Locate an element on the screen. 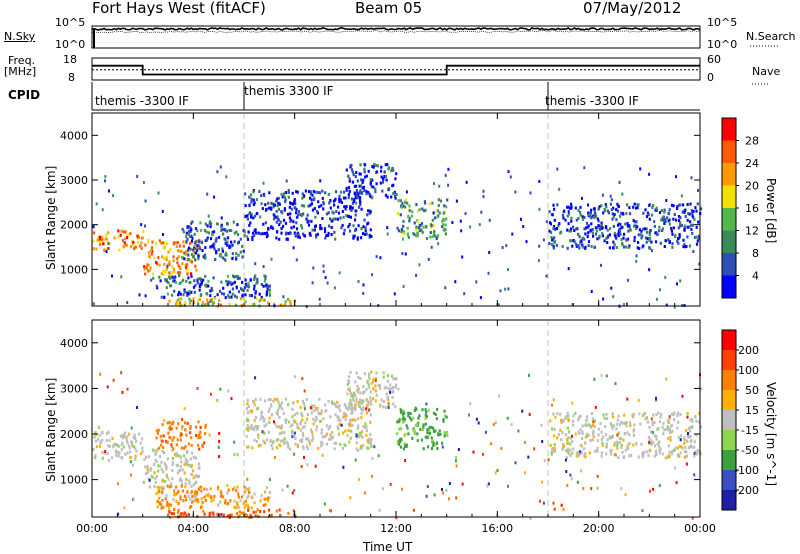 Image resolution: width=800 pixels, height=554 pixels. velocity-colorbar-label: -100 is located at coordinates (746, 470).